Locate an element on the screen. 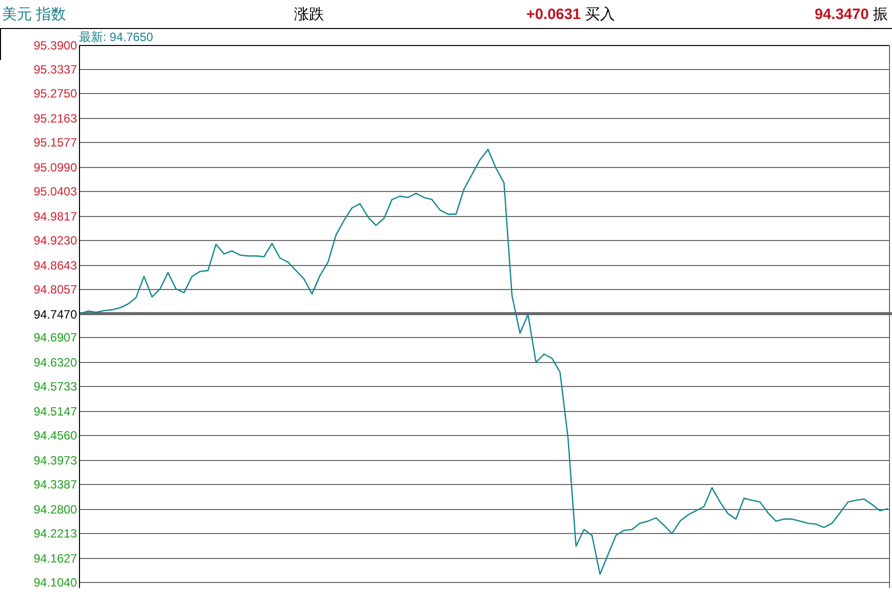 This screenshot has height=594, width=892. y-tick-label: 95.0403 is located at coordinates (56, 191).